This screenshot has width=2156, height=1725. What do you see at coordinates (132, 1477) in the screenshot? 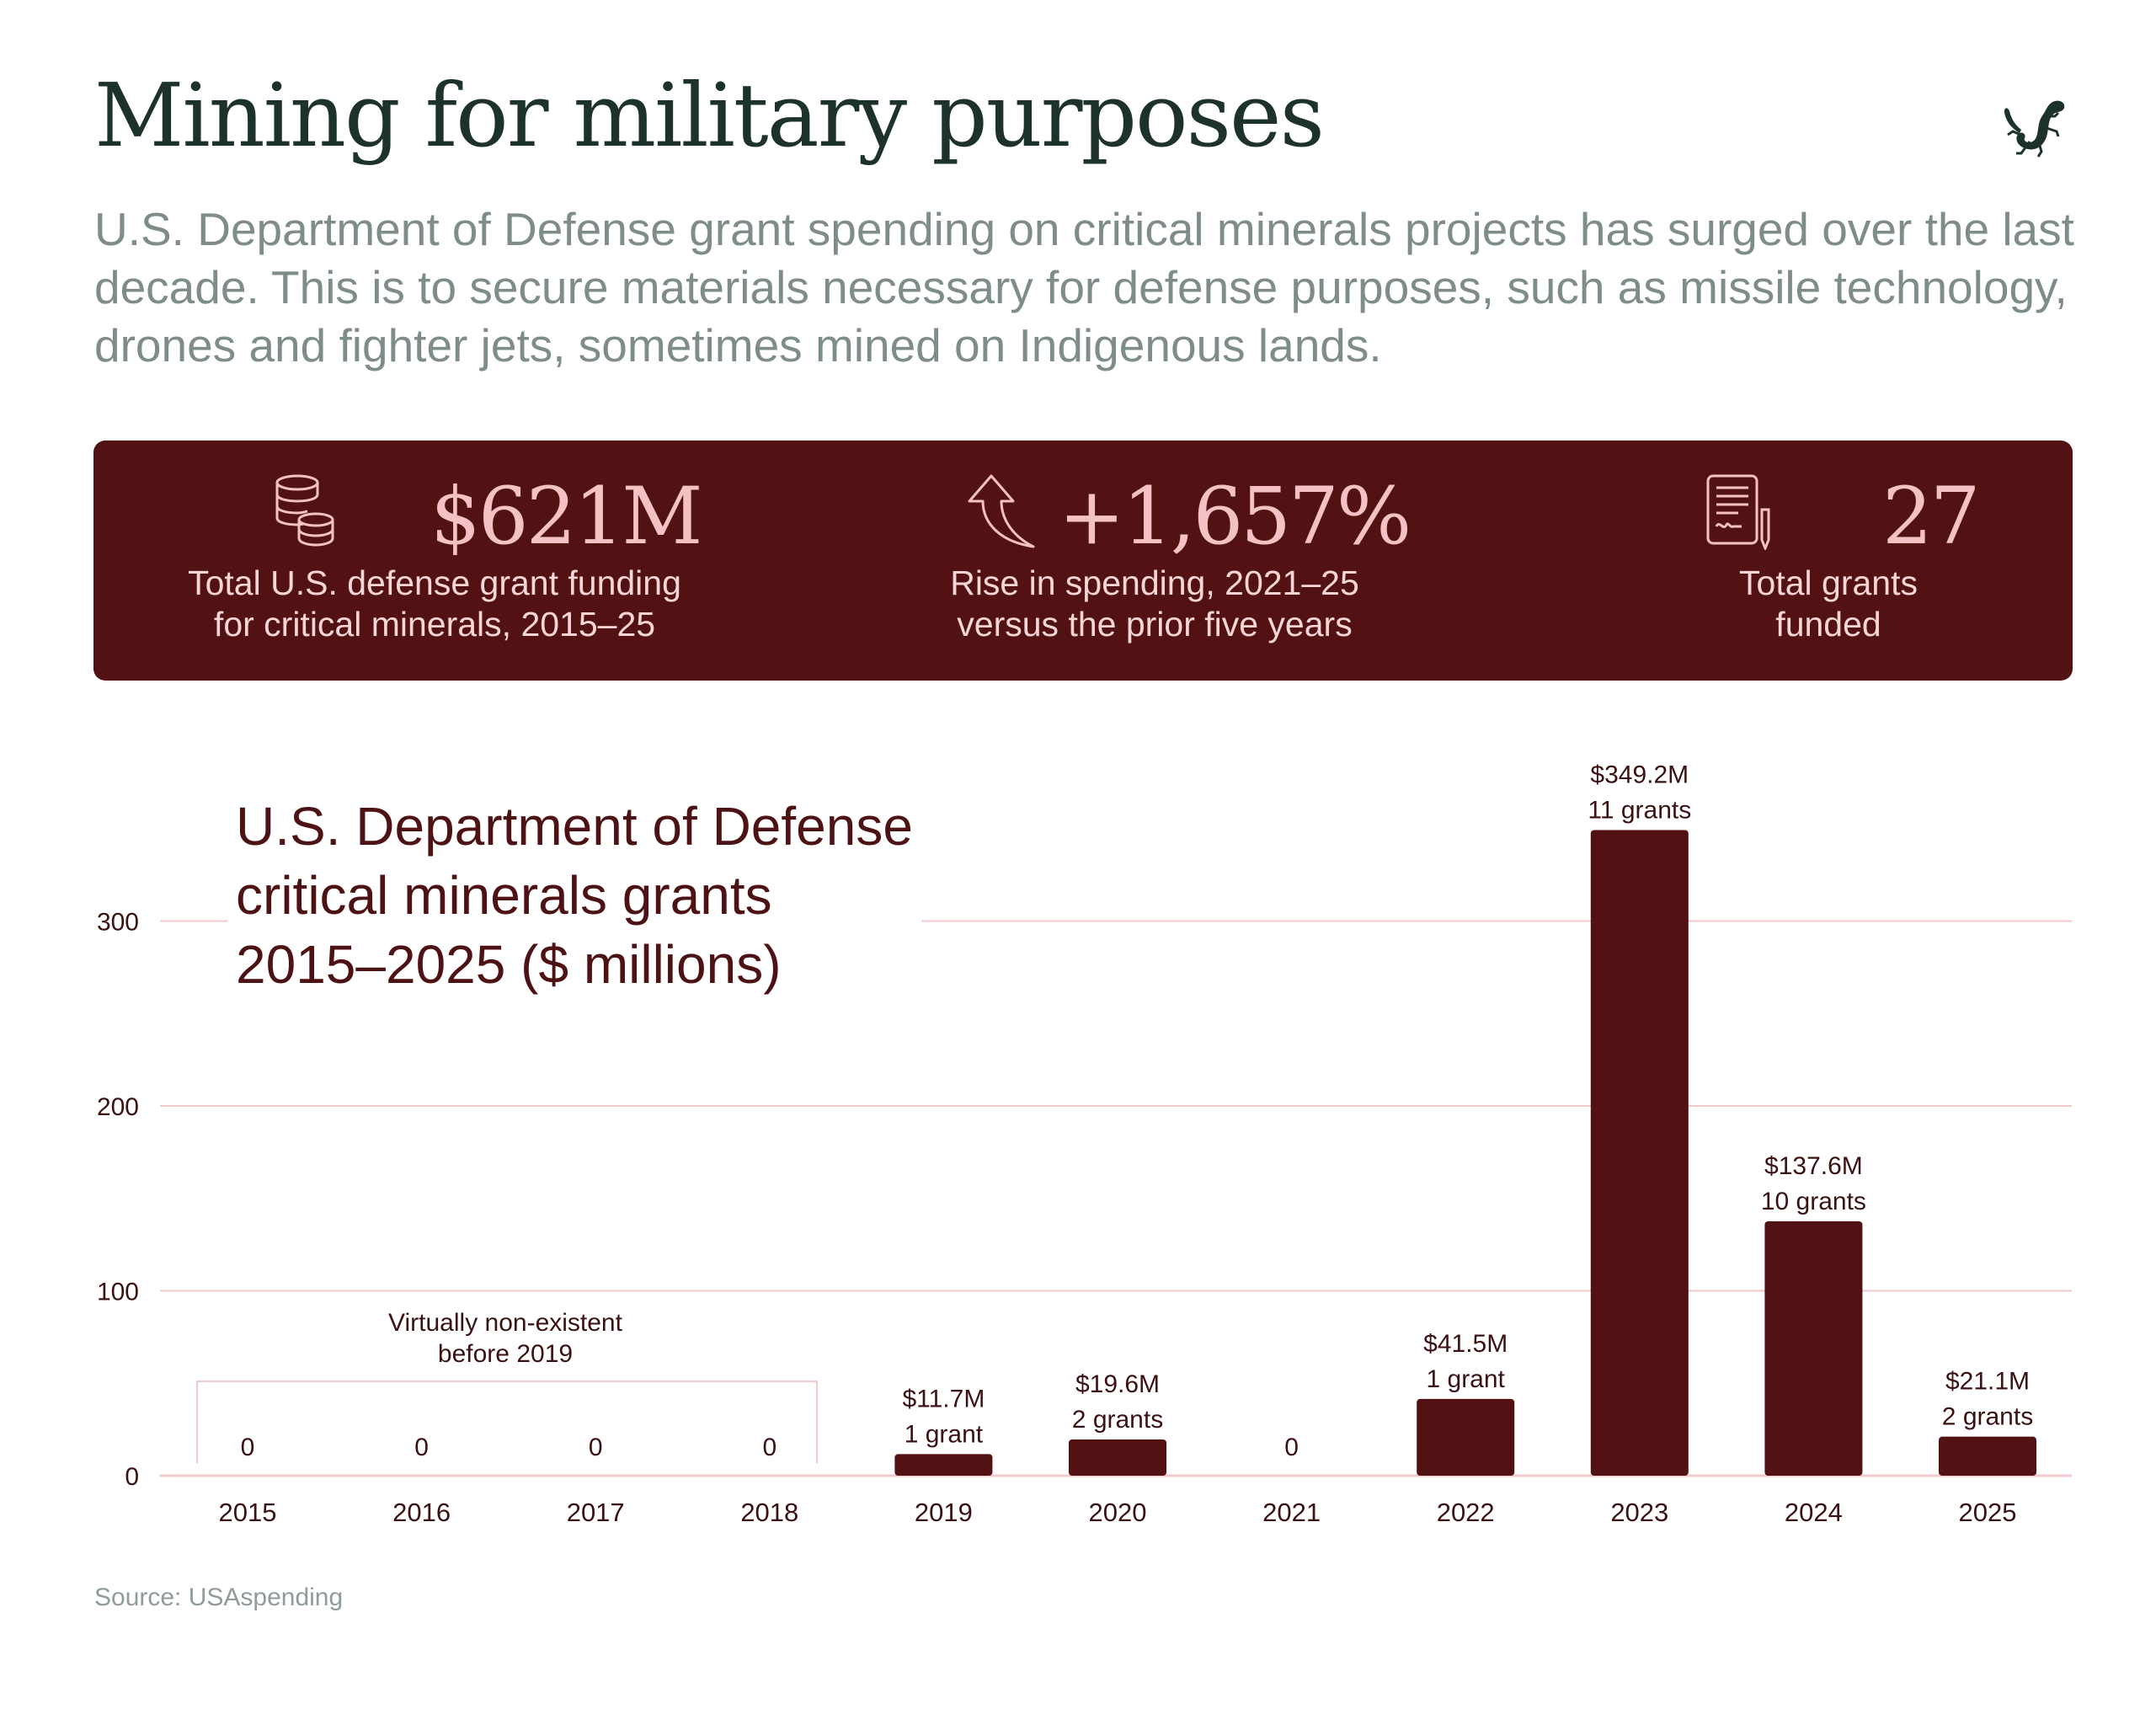
I see `y-tick-label: 0` at bounding box center [132, 1477].